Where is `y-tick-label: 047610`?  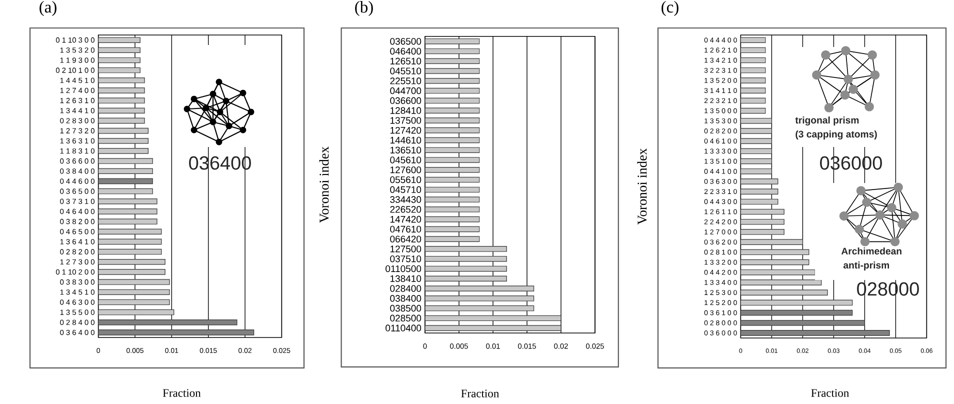 y-tick-label: 047610 is located at coordinates (406, 229).